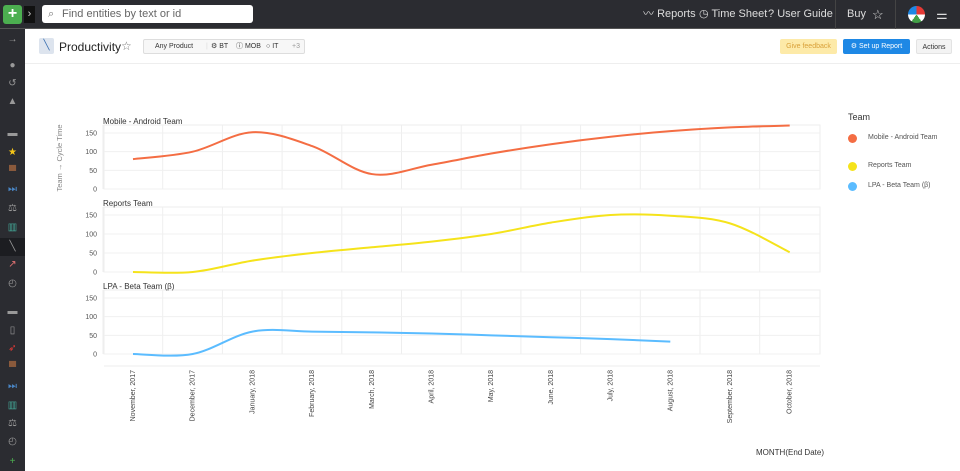  What do you see at coordinates (248, 46) in the screenshot?
I see `tag-mob: ⓘ MOB` at bounding box center [248, 46].